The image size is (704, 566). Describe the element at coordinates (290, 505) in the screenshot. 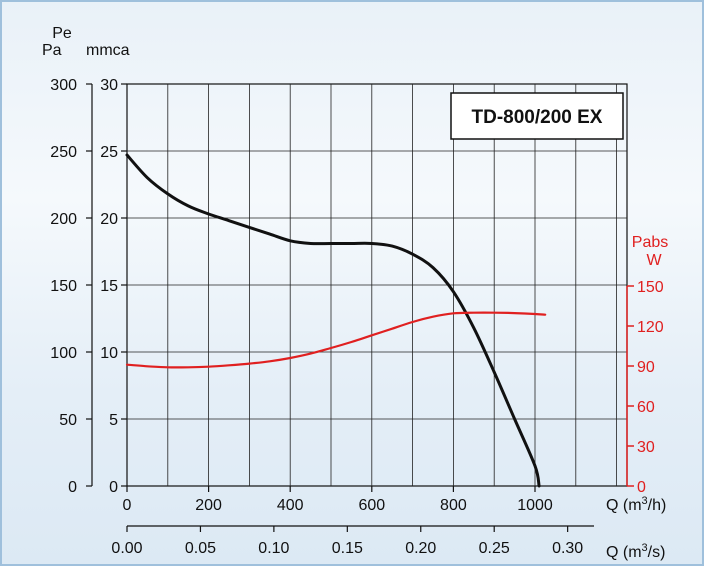

I see `flow-m3h-tick-label: 400` at that location.